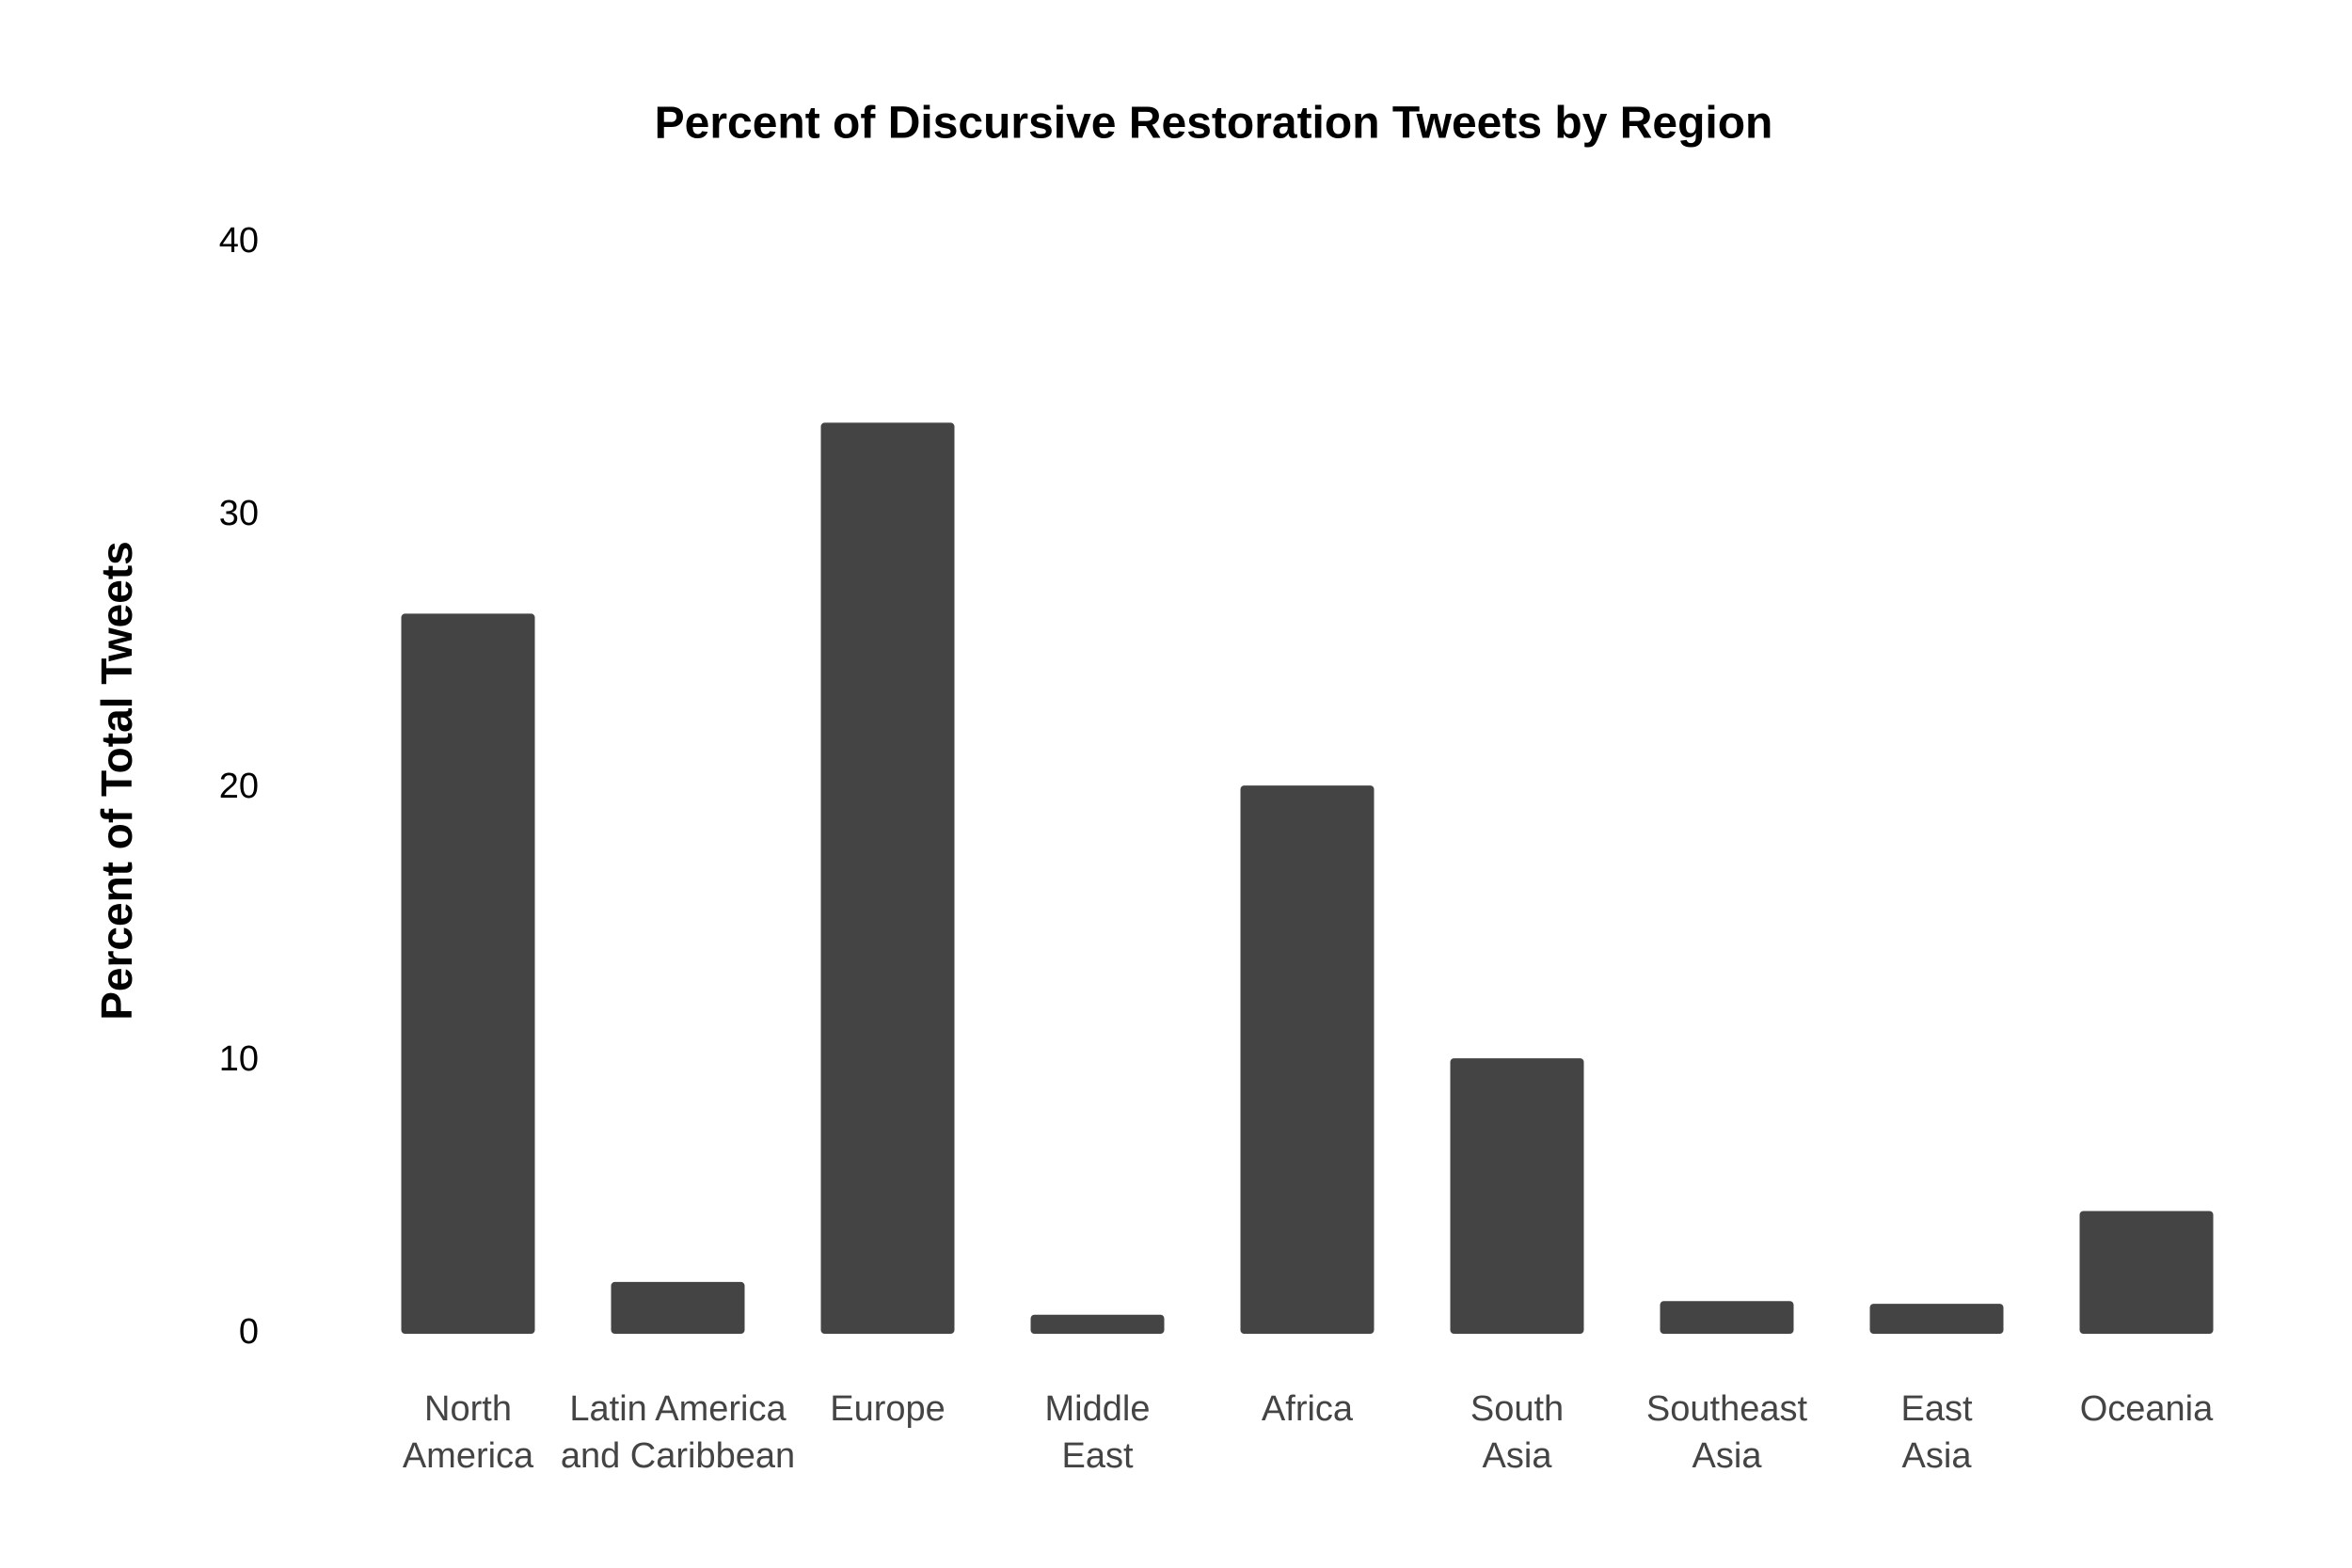 This screenshot has height=1568, width=2352. Describe the element at coordinates (116, 781) in the screenshot. I see `y-axis-label: Percent of Total Tweets` at that location.